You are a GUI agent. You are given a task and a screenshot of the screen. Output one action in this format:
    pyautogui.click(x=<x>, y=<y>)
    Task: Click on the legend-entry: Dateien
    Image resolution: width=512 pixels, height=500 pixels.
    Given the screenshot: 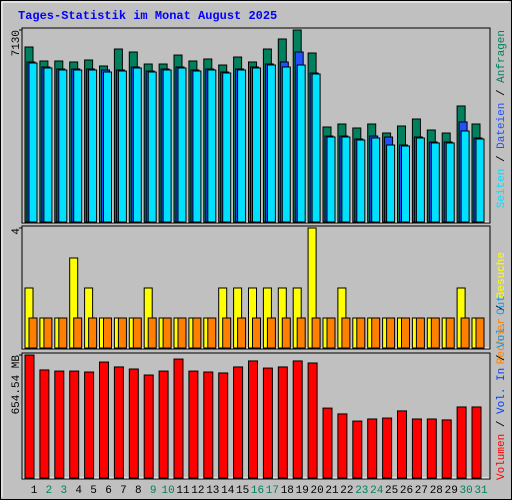 What is the action you would take?
    pyautogui.click(x=502, y=126)
    